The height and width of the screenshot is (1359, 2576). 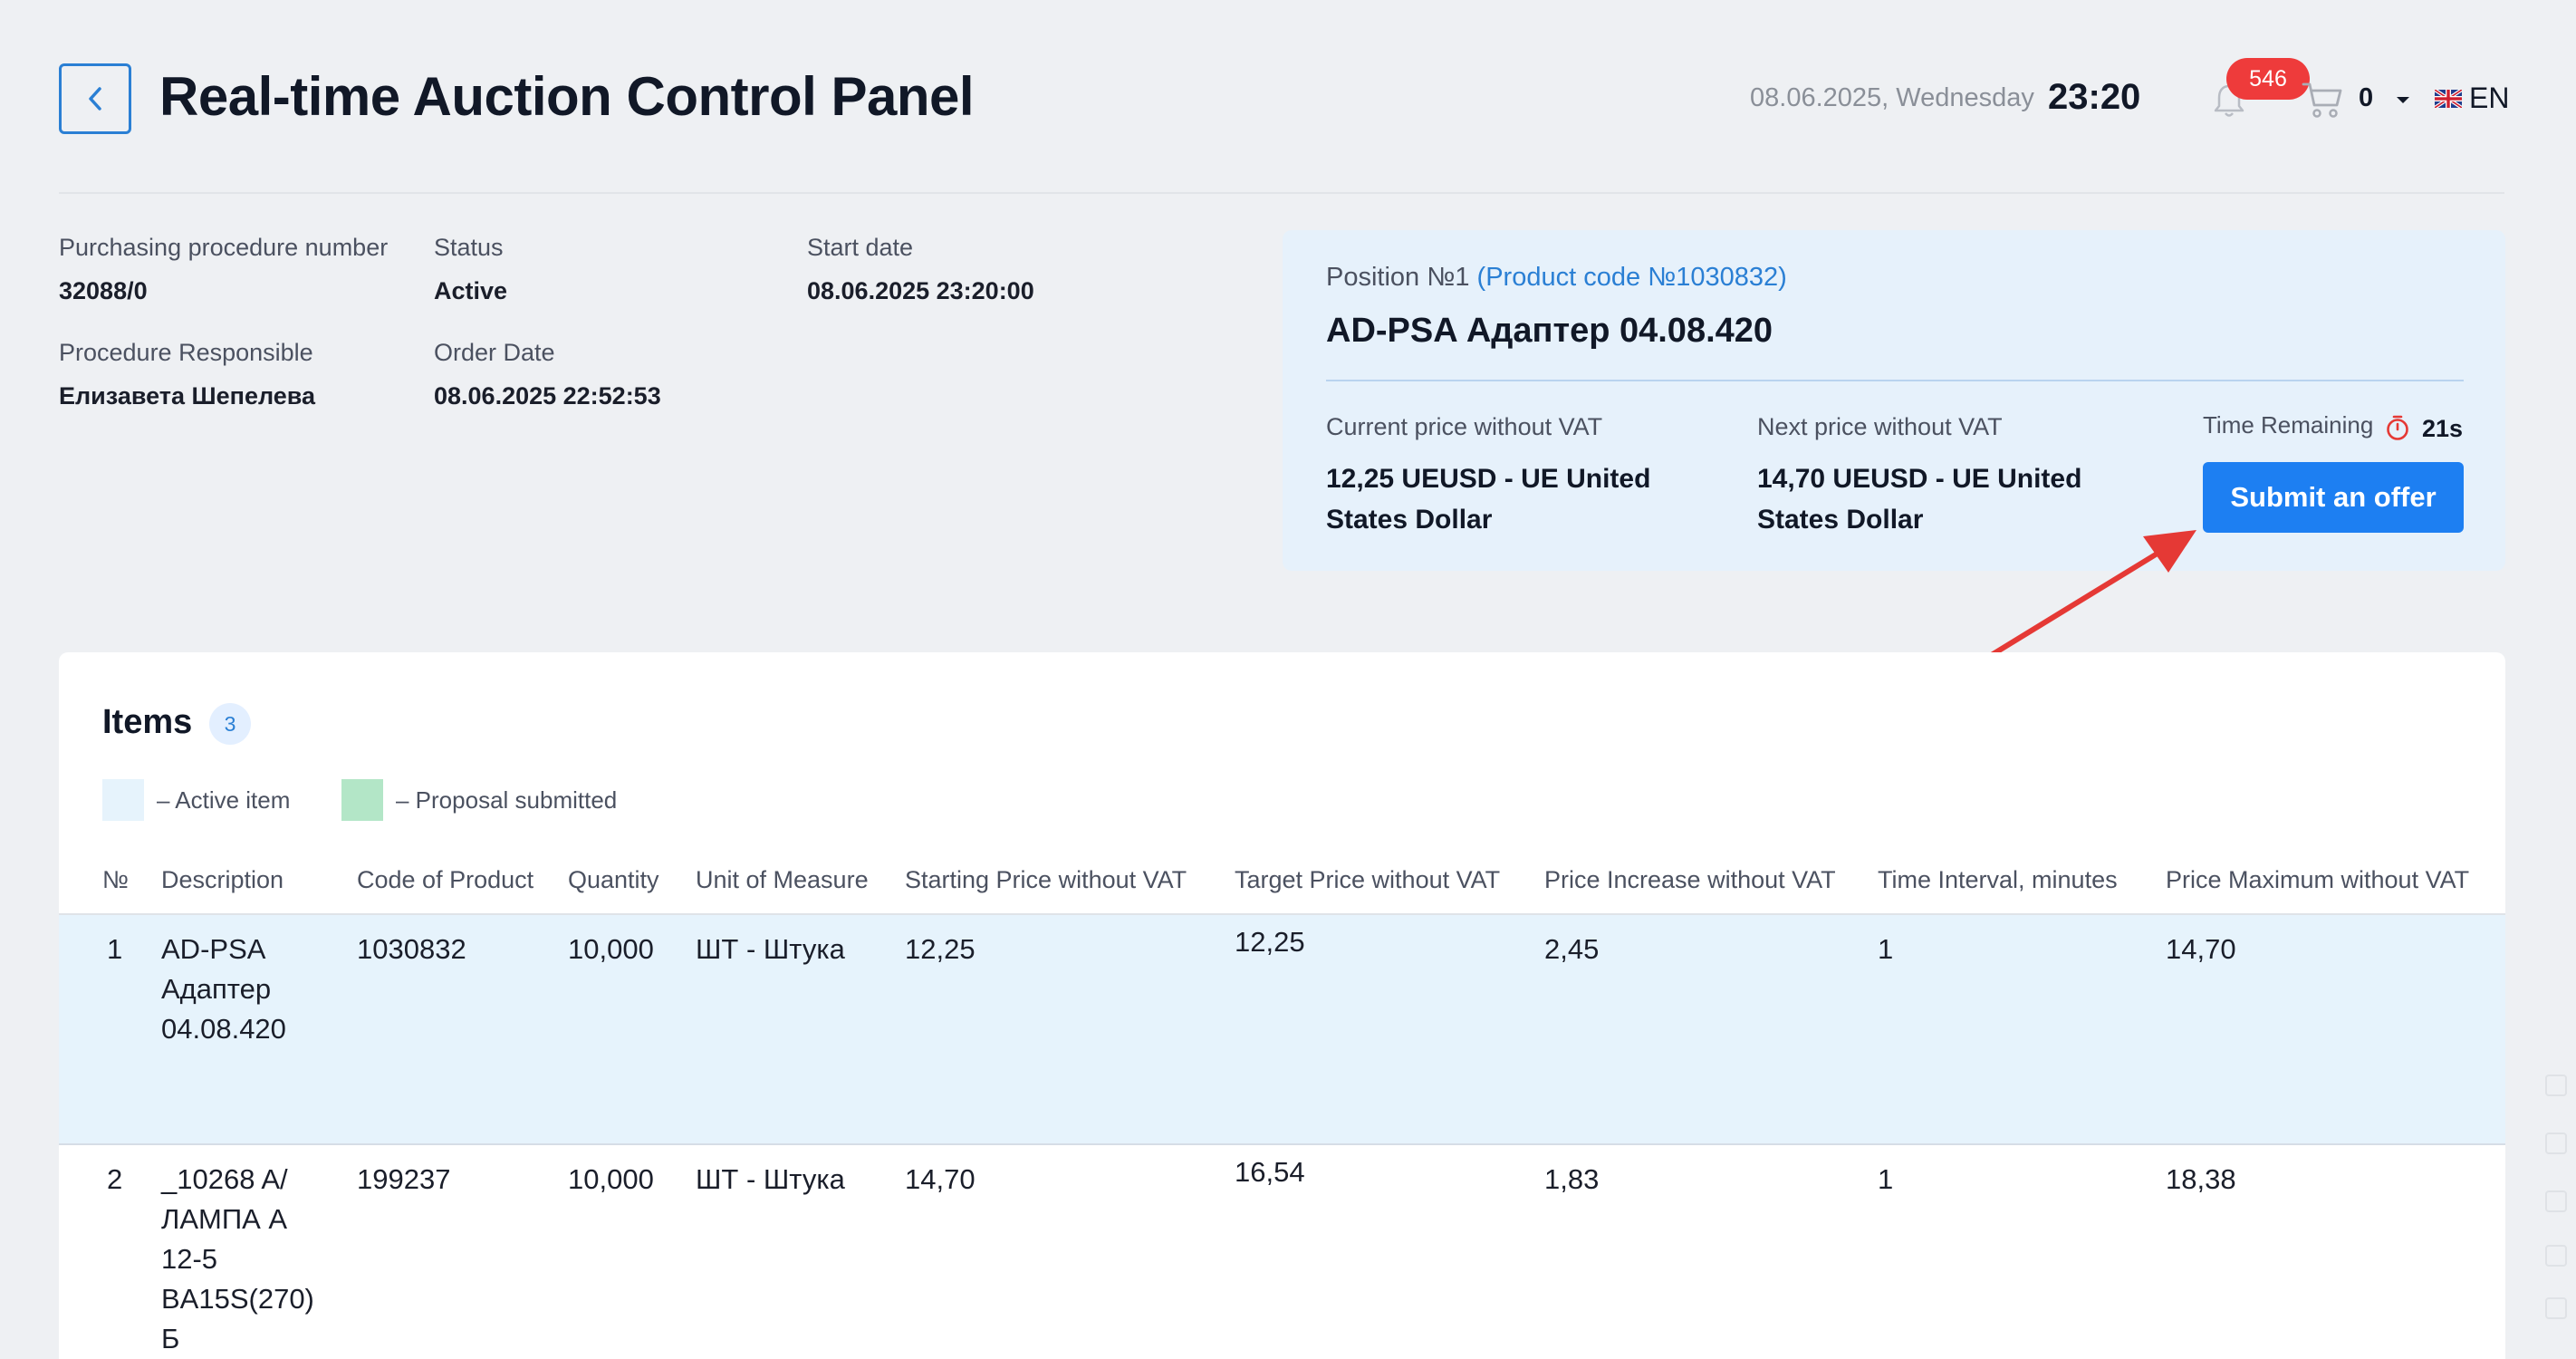 I want to click on column-header-price-increase: Price Increase without VAT, so click(x=1690, y=880).